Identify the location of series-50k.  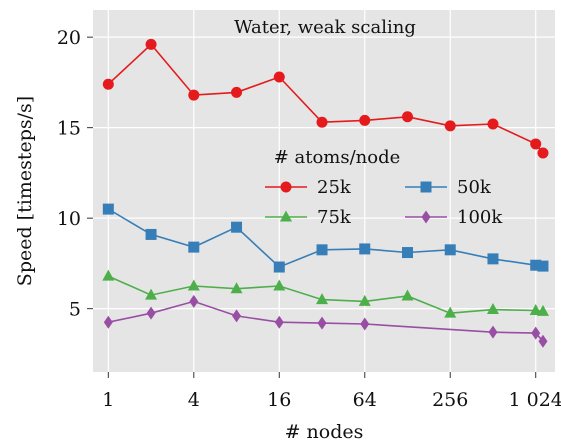
(325, 238).